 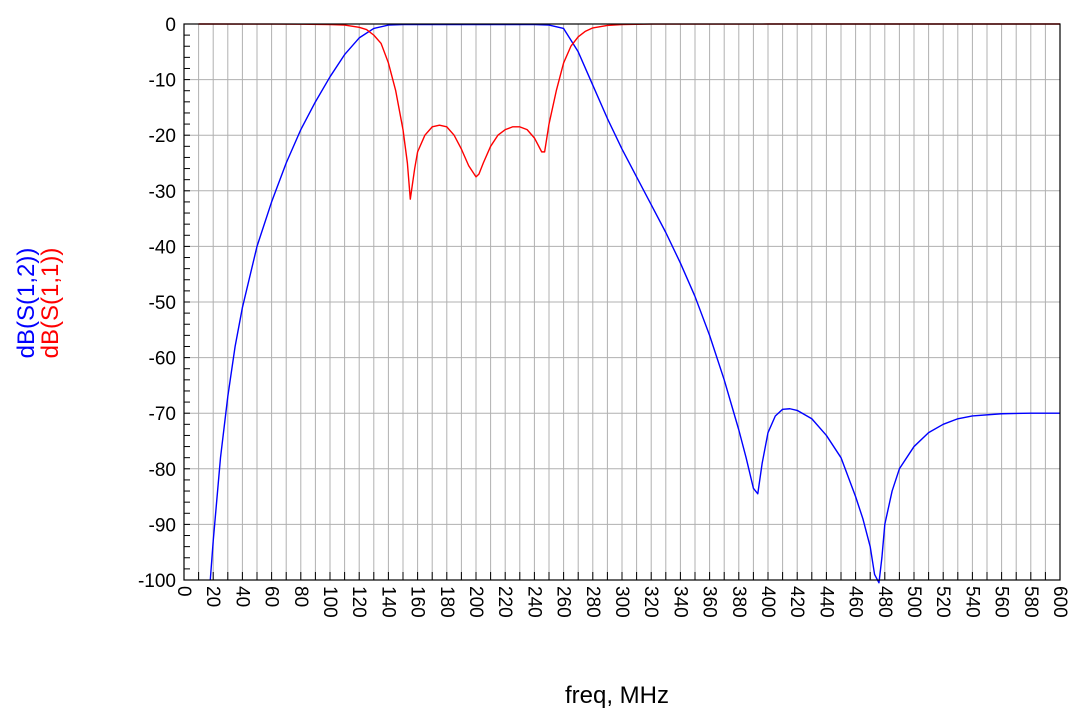 What do you see at coordinates (162, 136) in the screenshot?
I see `y-tick-label: -20` at bounding box center [162, 136].